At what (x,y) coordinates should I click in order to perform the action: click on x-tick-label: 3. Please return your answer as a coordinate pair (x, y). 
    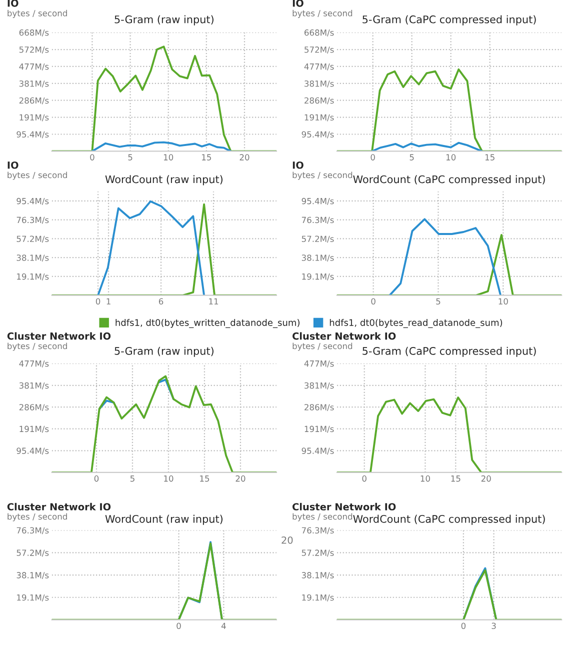
    Looking at the image, I should click on (494, 626).